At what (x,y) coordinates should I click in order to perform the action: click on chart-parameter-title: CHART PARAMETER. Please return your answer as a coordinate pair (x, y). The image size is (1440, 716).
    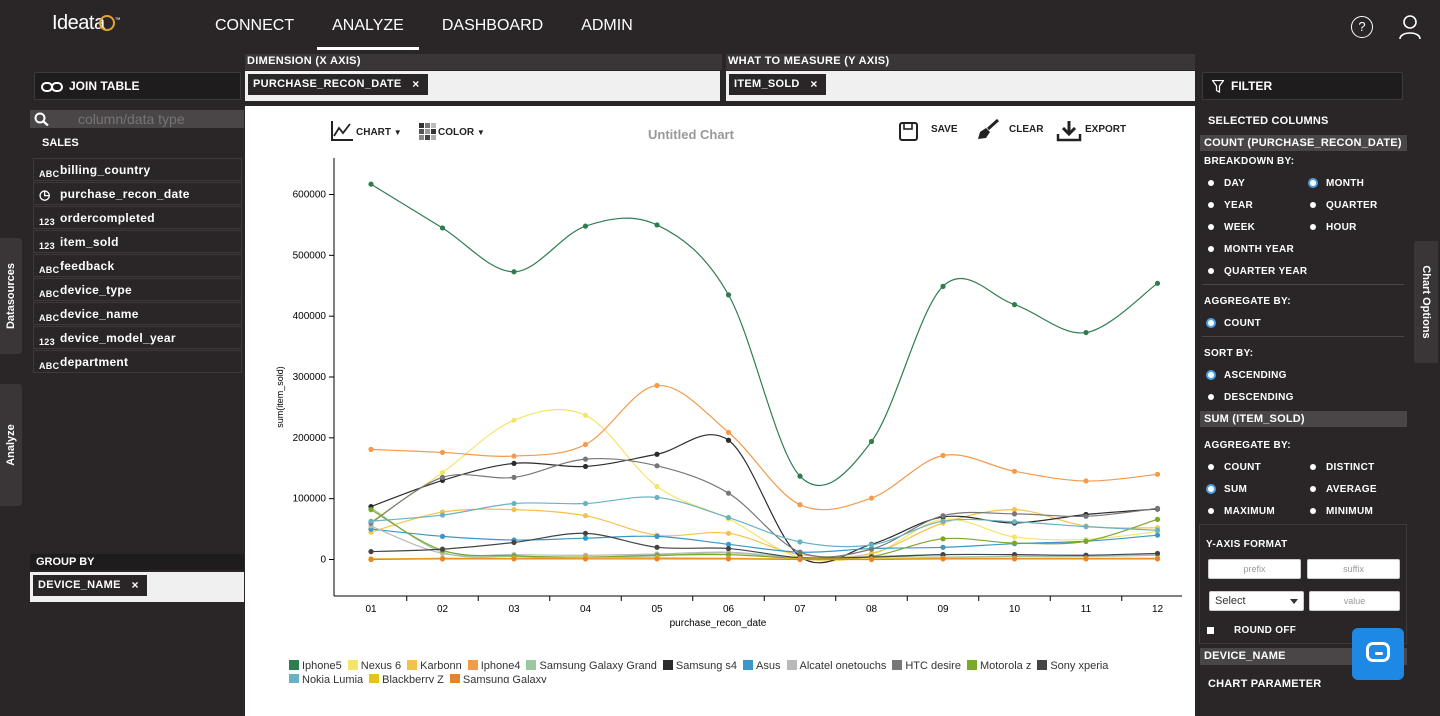
    Looking at the image, I should click on (1265, 684).